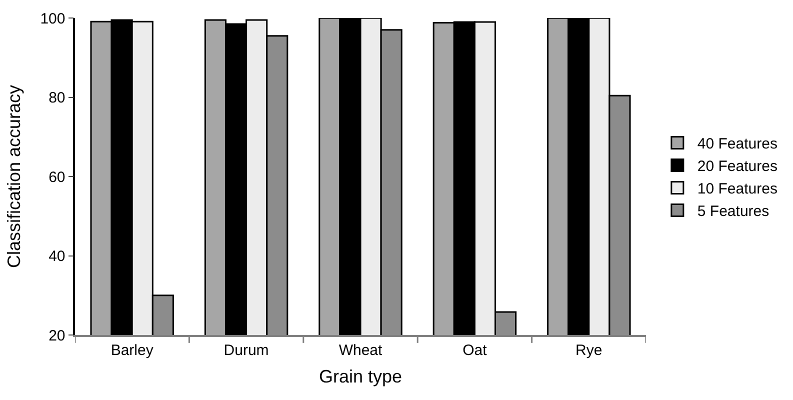 The image size is (793, 400). What do you see at coordinates (14, 176) in the screenshot?
I see `y-axis-title: Classification accuracy` at bounding box center [14, 176].